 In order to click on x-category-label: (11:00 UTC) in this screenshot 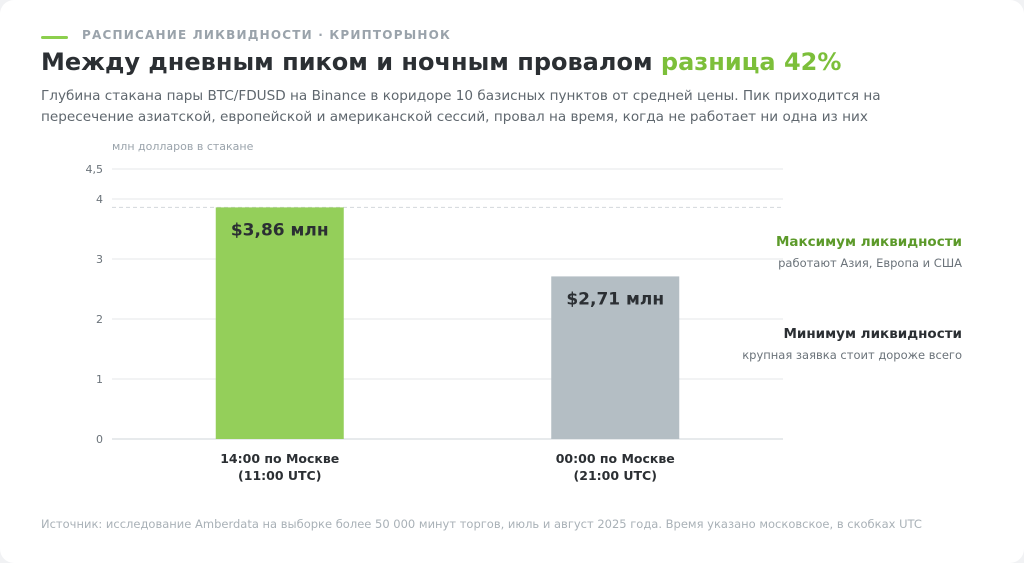, I will do `click(279, 475)`.